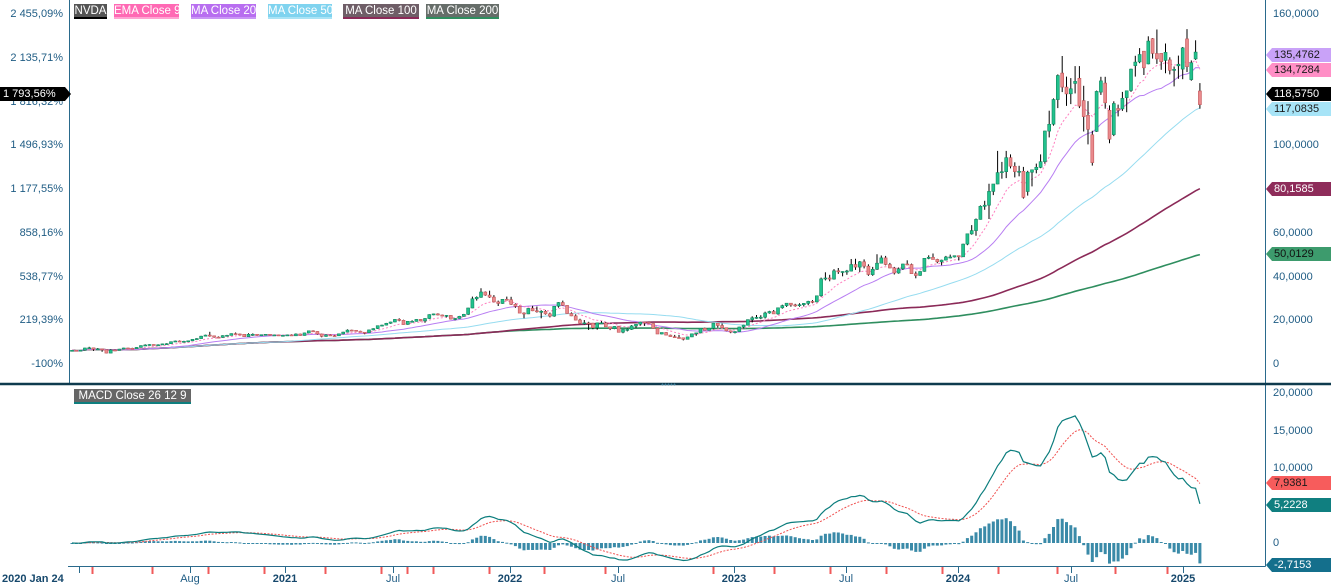 The width and height of the screenshot is (1331, 587). I want to click on left-axis-percent-label: 1 496,93%, so click(36, 145).